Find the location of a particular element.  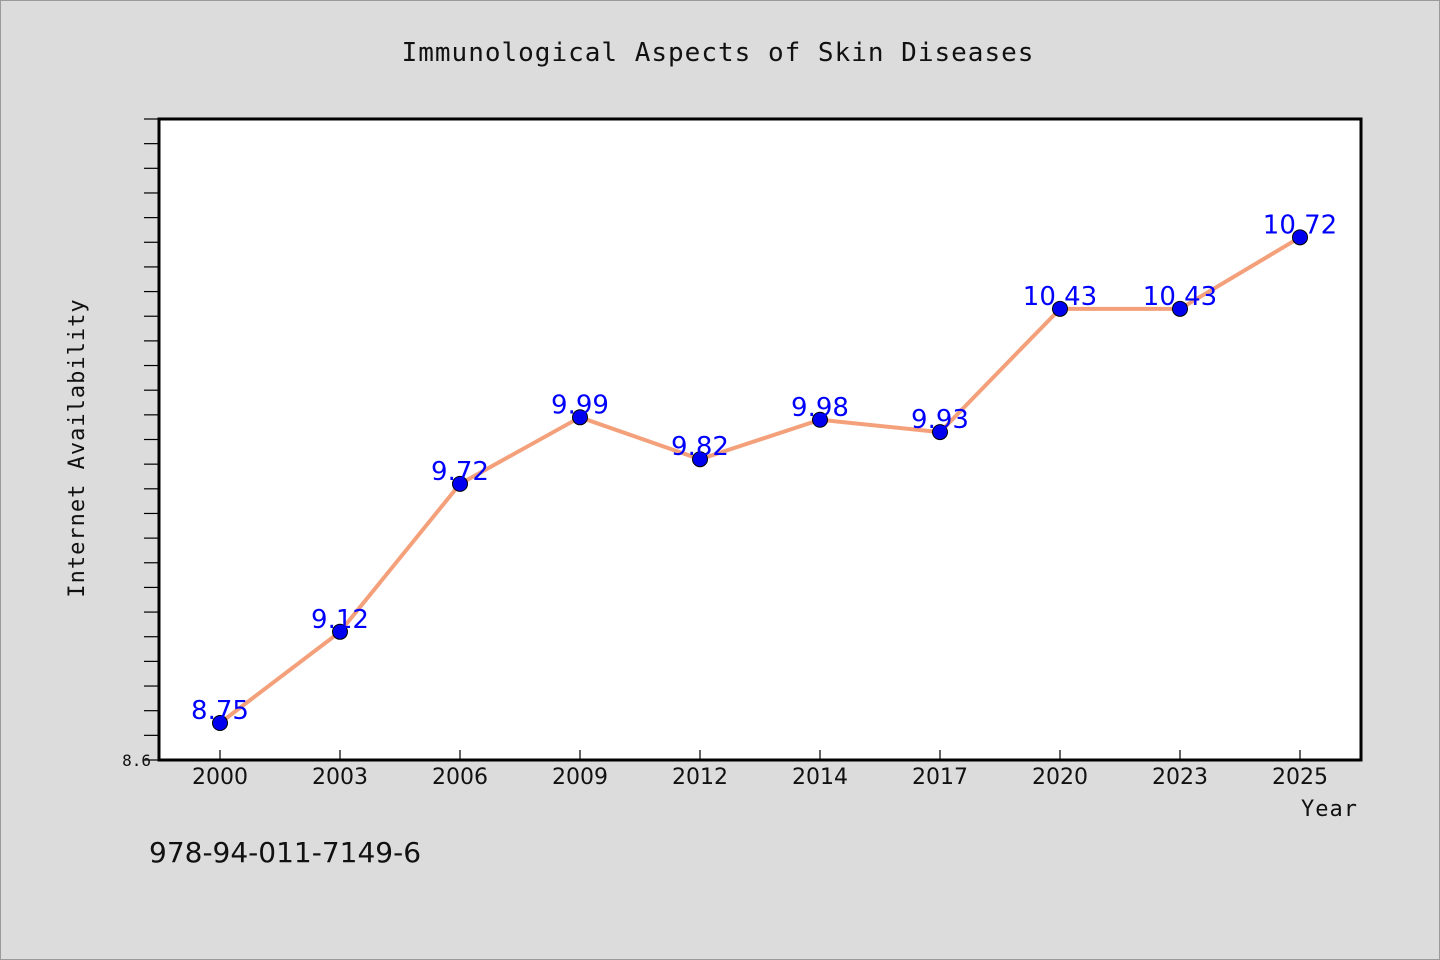

chart-title: Immunological Aspects of Skin Diseases is located at coordinates (718, 53).